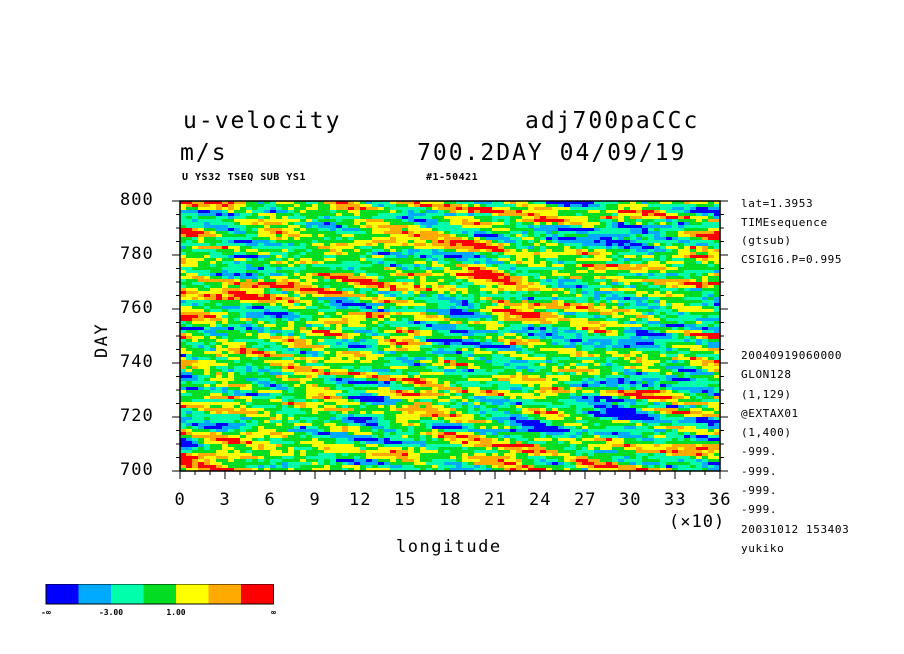 This screenshot has height=654, width=904. Describe the element at coordinates (244, 177) in the screenshot. I see `sub-left-label: U YS32 TSEQ SUB YS1` at that location.